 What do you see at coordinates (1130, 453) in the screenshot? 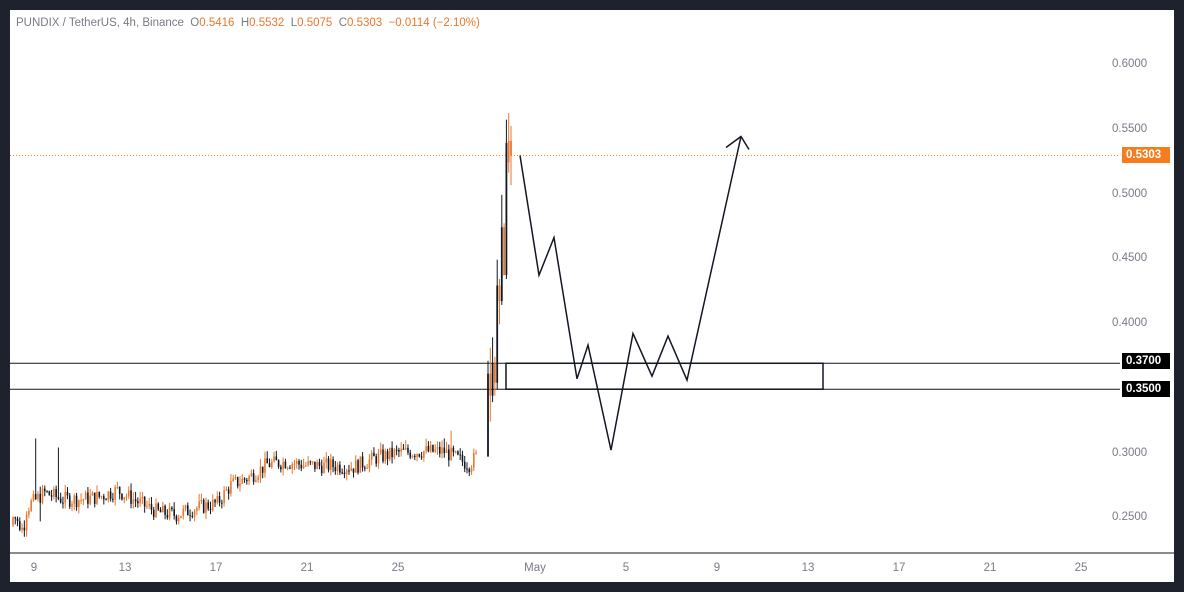
I see `price-axis-label: 0.3000` at bounding box center [1130, 453].